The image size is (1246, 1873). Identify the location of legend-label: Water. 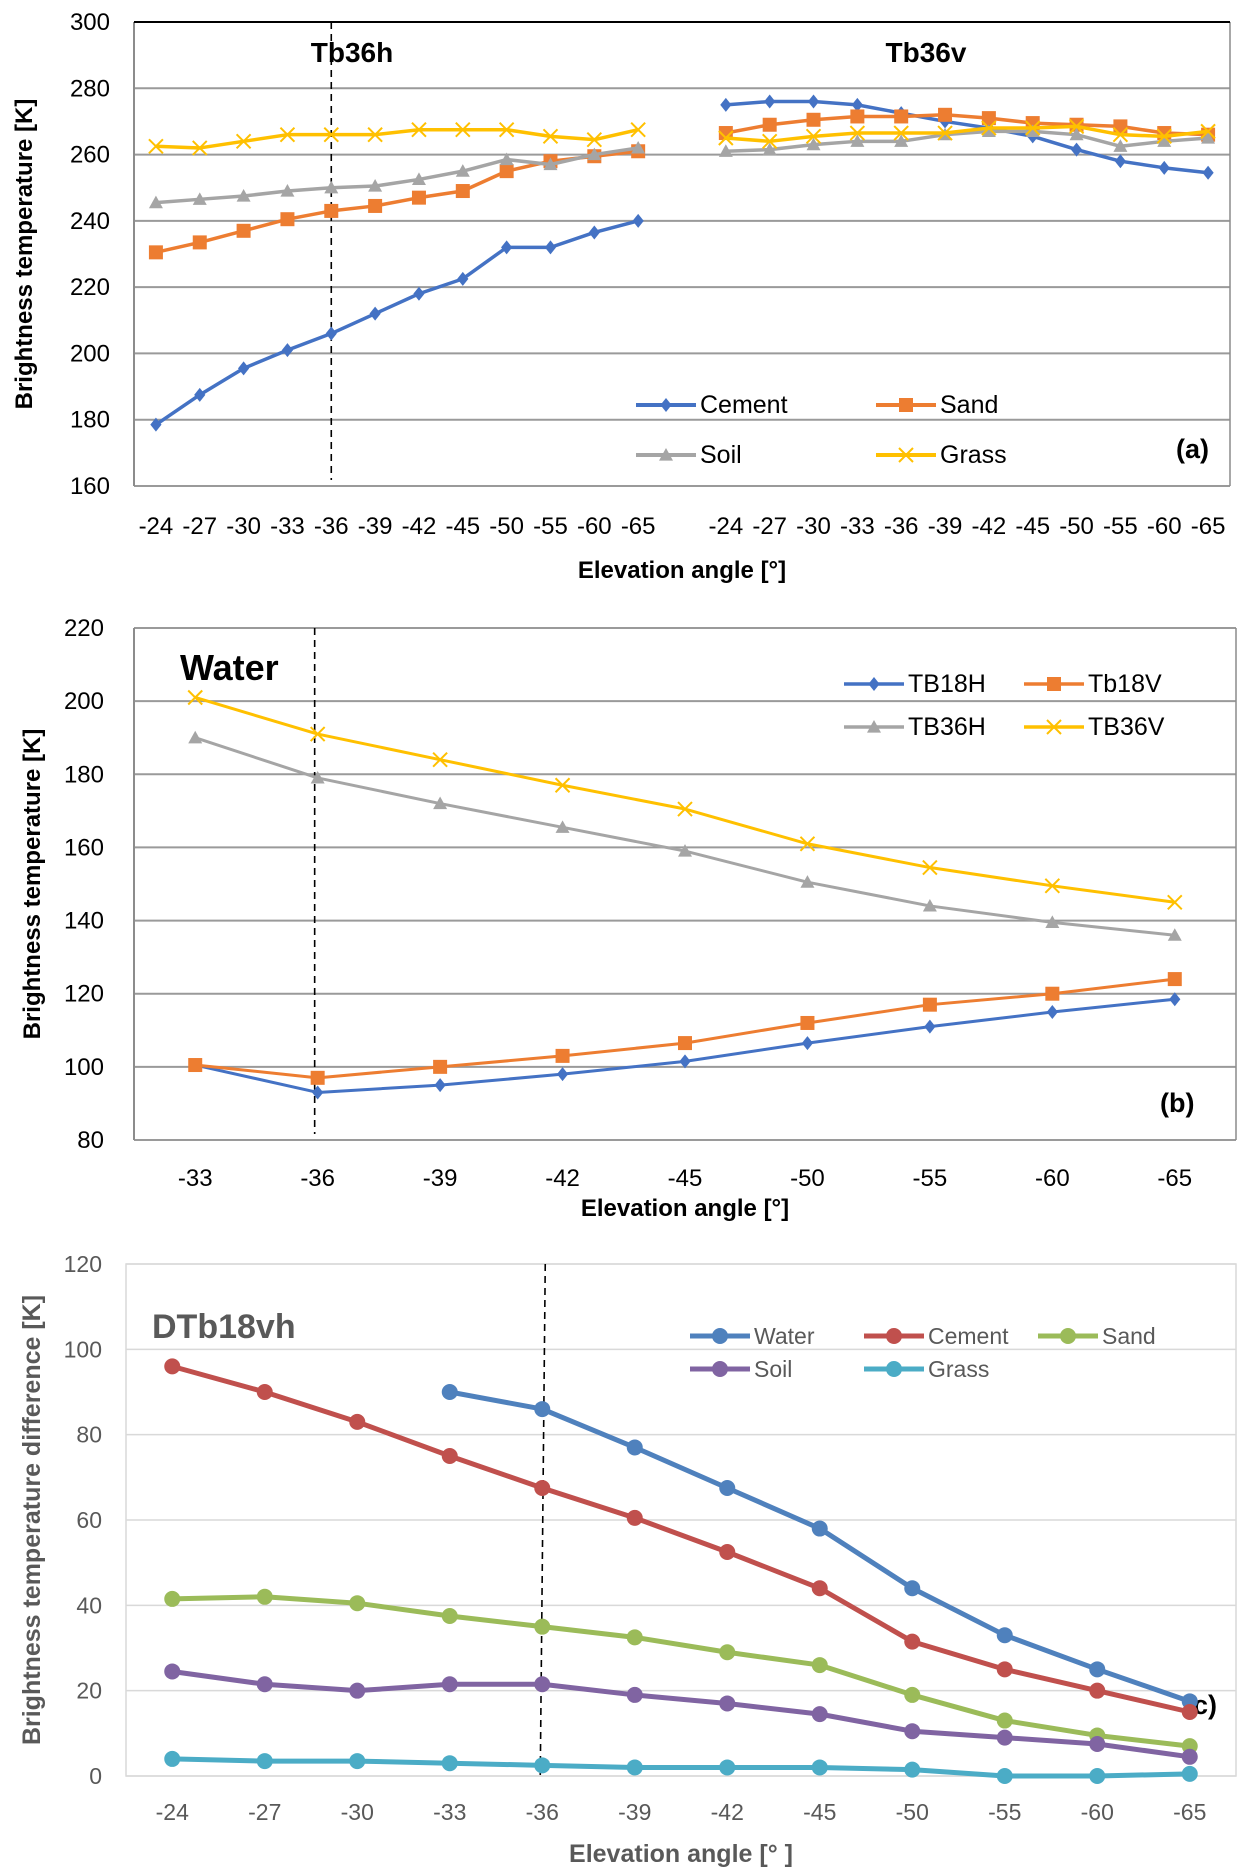
(784, 1336).